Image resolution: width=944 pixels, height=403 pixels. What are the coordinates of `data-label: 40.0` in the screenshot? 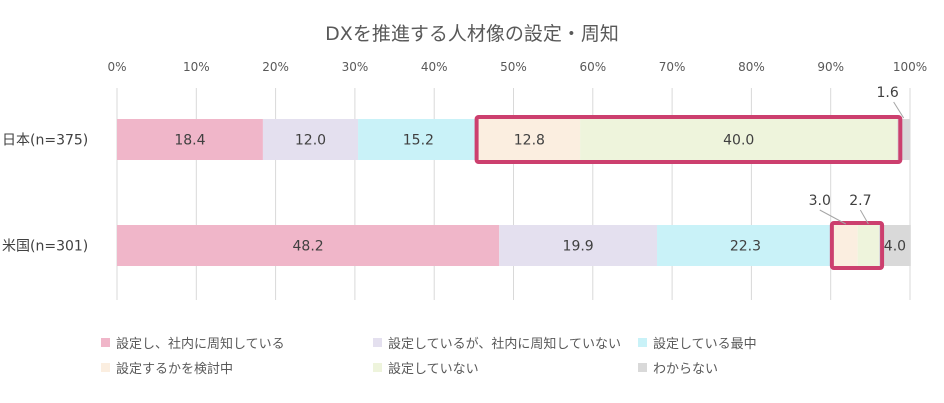 It's located at (738, 141).